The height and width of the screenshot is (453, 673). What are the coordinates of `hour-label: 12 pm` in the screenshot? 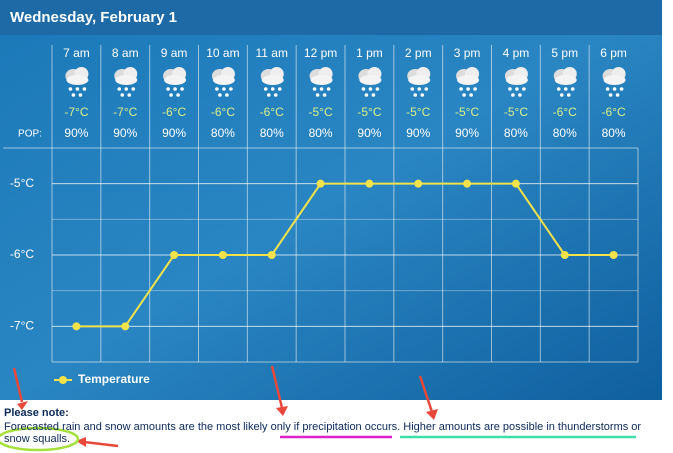 It's located at (320, 53).